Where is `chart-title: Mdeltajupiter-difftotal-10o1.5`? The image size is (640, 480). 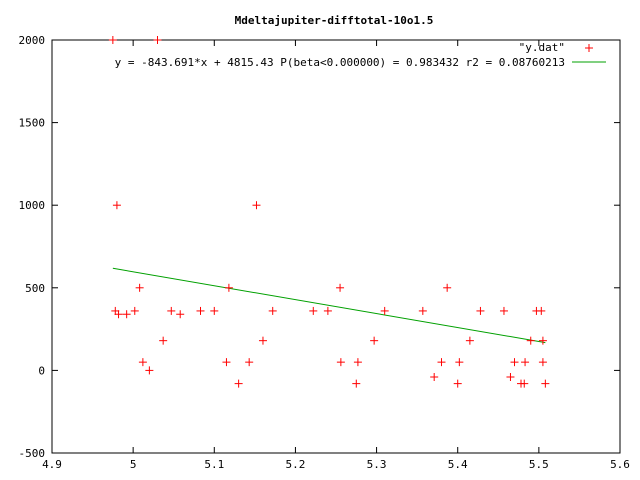 chart-title: Mdeltajupiter-difftotal-10o1.5 is located at coordinates (334, 20).